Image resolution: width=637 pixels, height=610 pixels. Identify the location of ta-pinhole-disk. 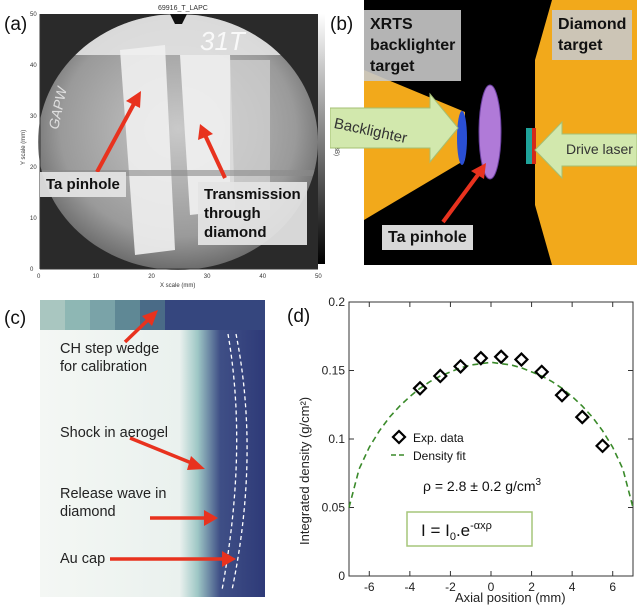
(490, 132).